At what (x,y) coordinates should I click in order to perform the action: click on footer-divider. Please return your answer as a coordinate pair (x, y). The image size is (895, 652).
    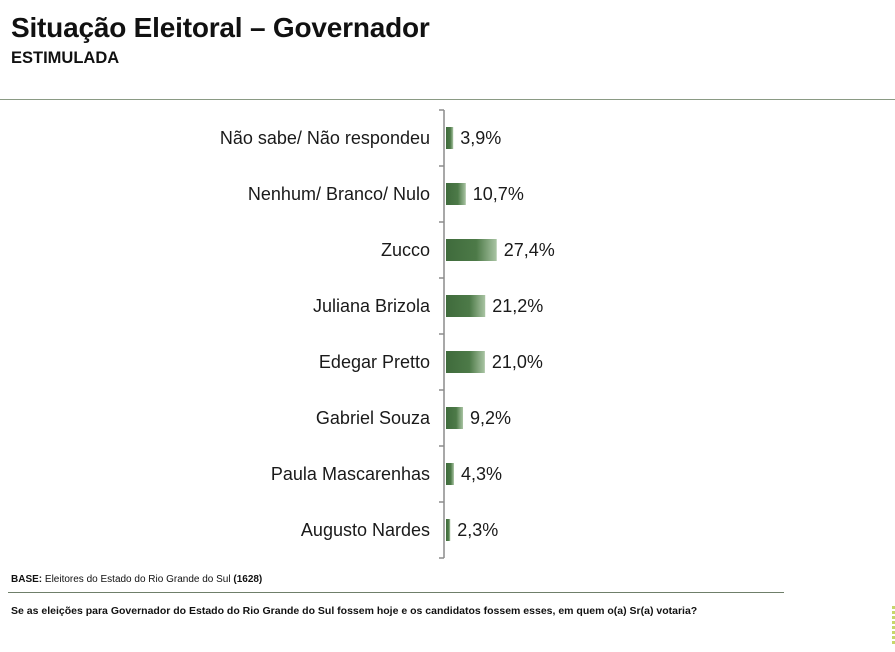
    Looking at the image, I should click on (396, 592).